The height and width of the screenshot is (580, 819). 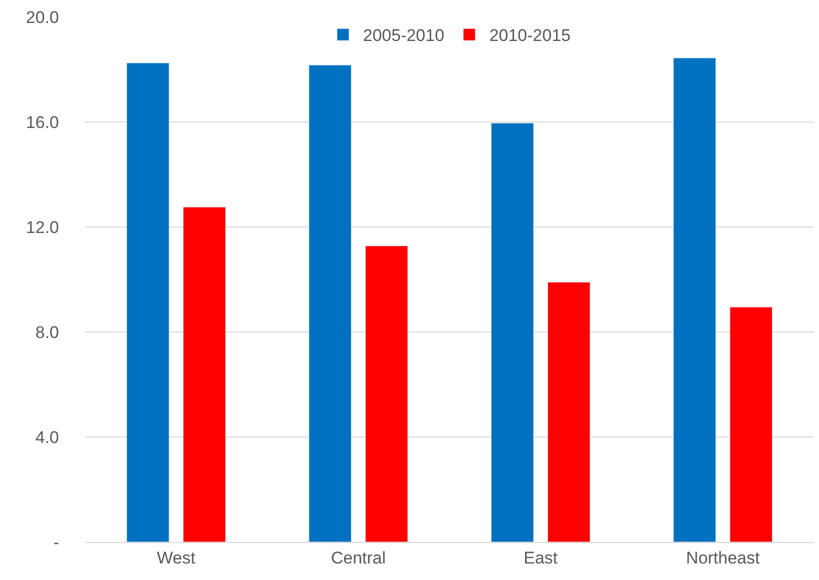 I want to click on y-tick-label: 4.0, so click(x=47, y=437).